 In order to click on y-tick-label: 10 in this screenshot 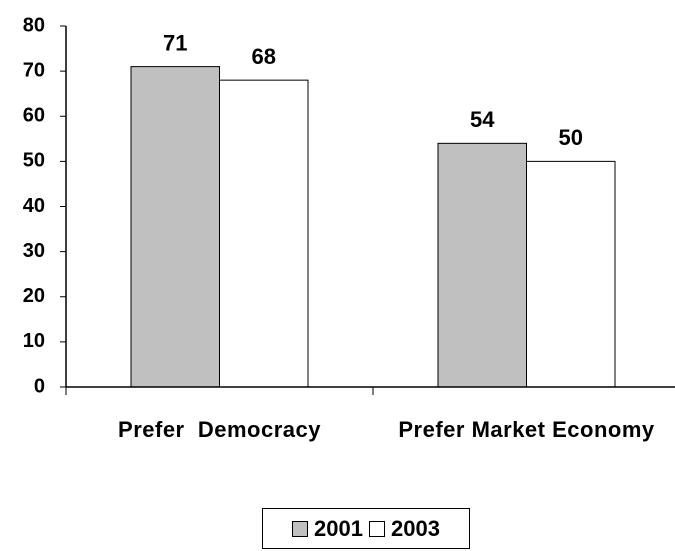, I will do `click(34, 341)`.